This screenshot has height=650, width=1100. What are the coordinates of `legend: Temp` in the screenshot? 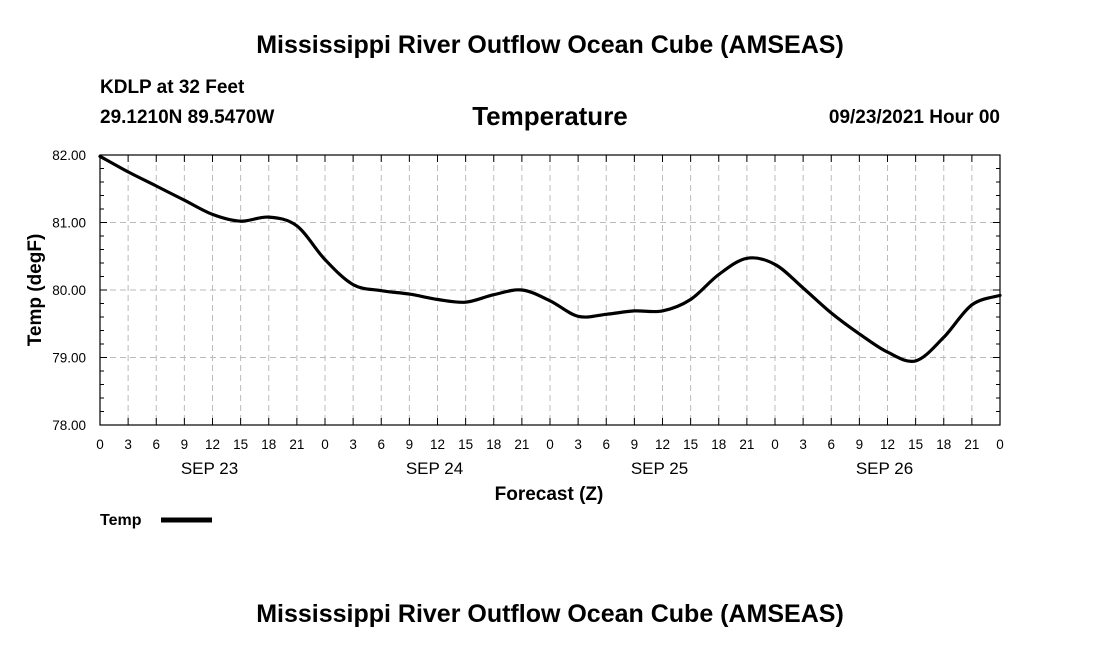 It's located at (156, 520).